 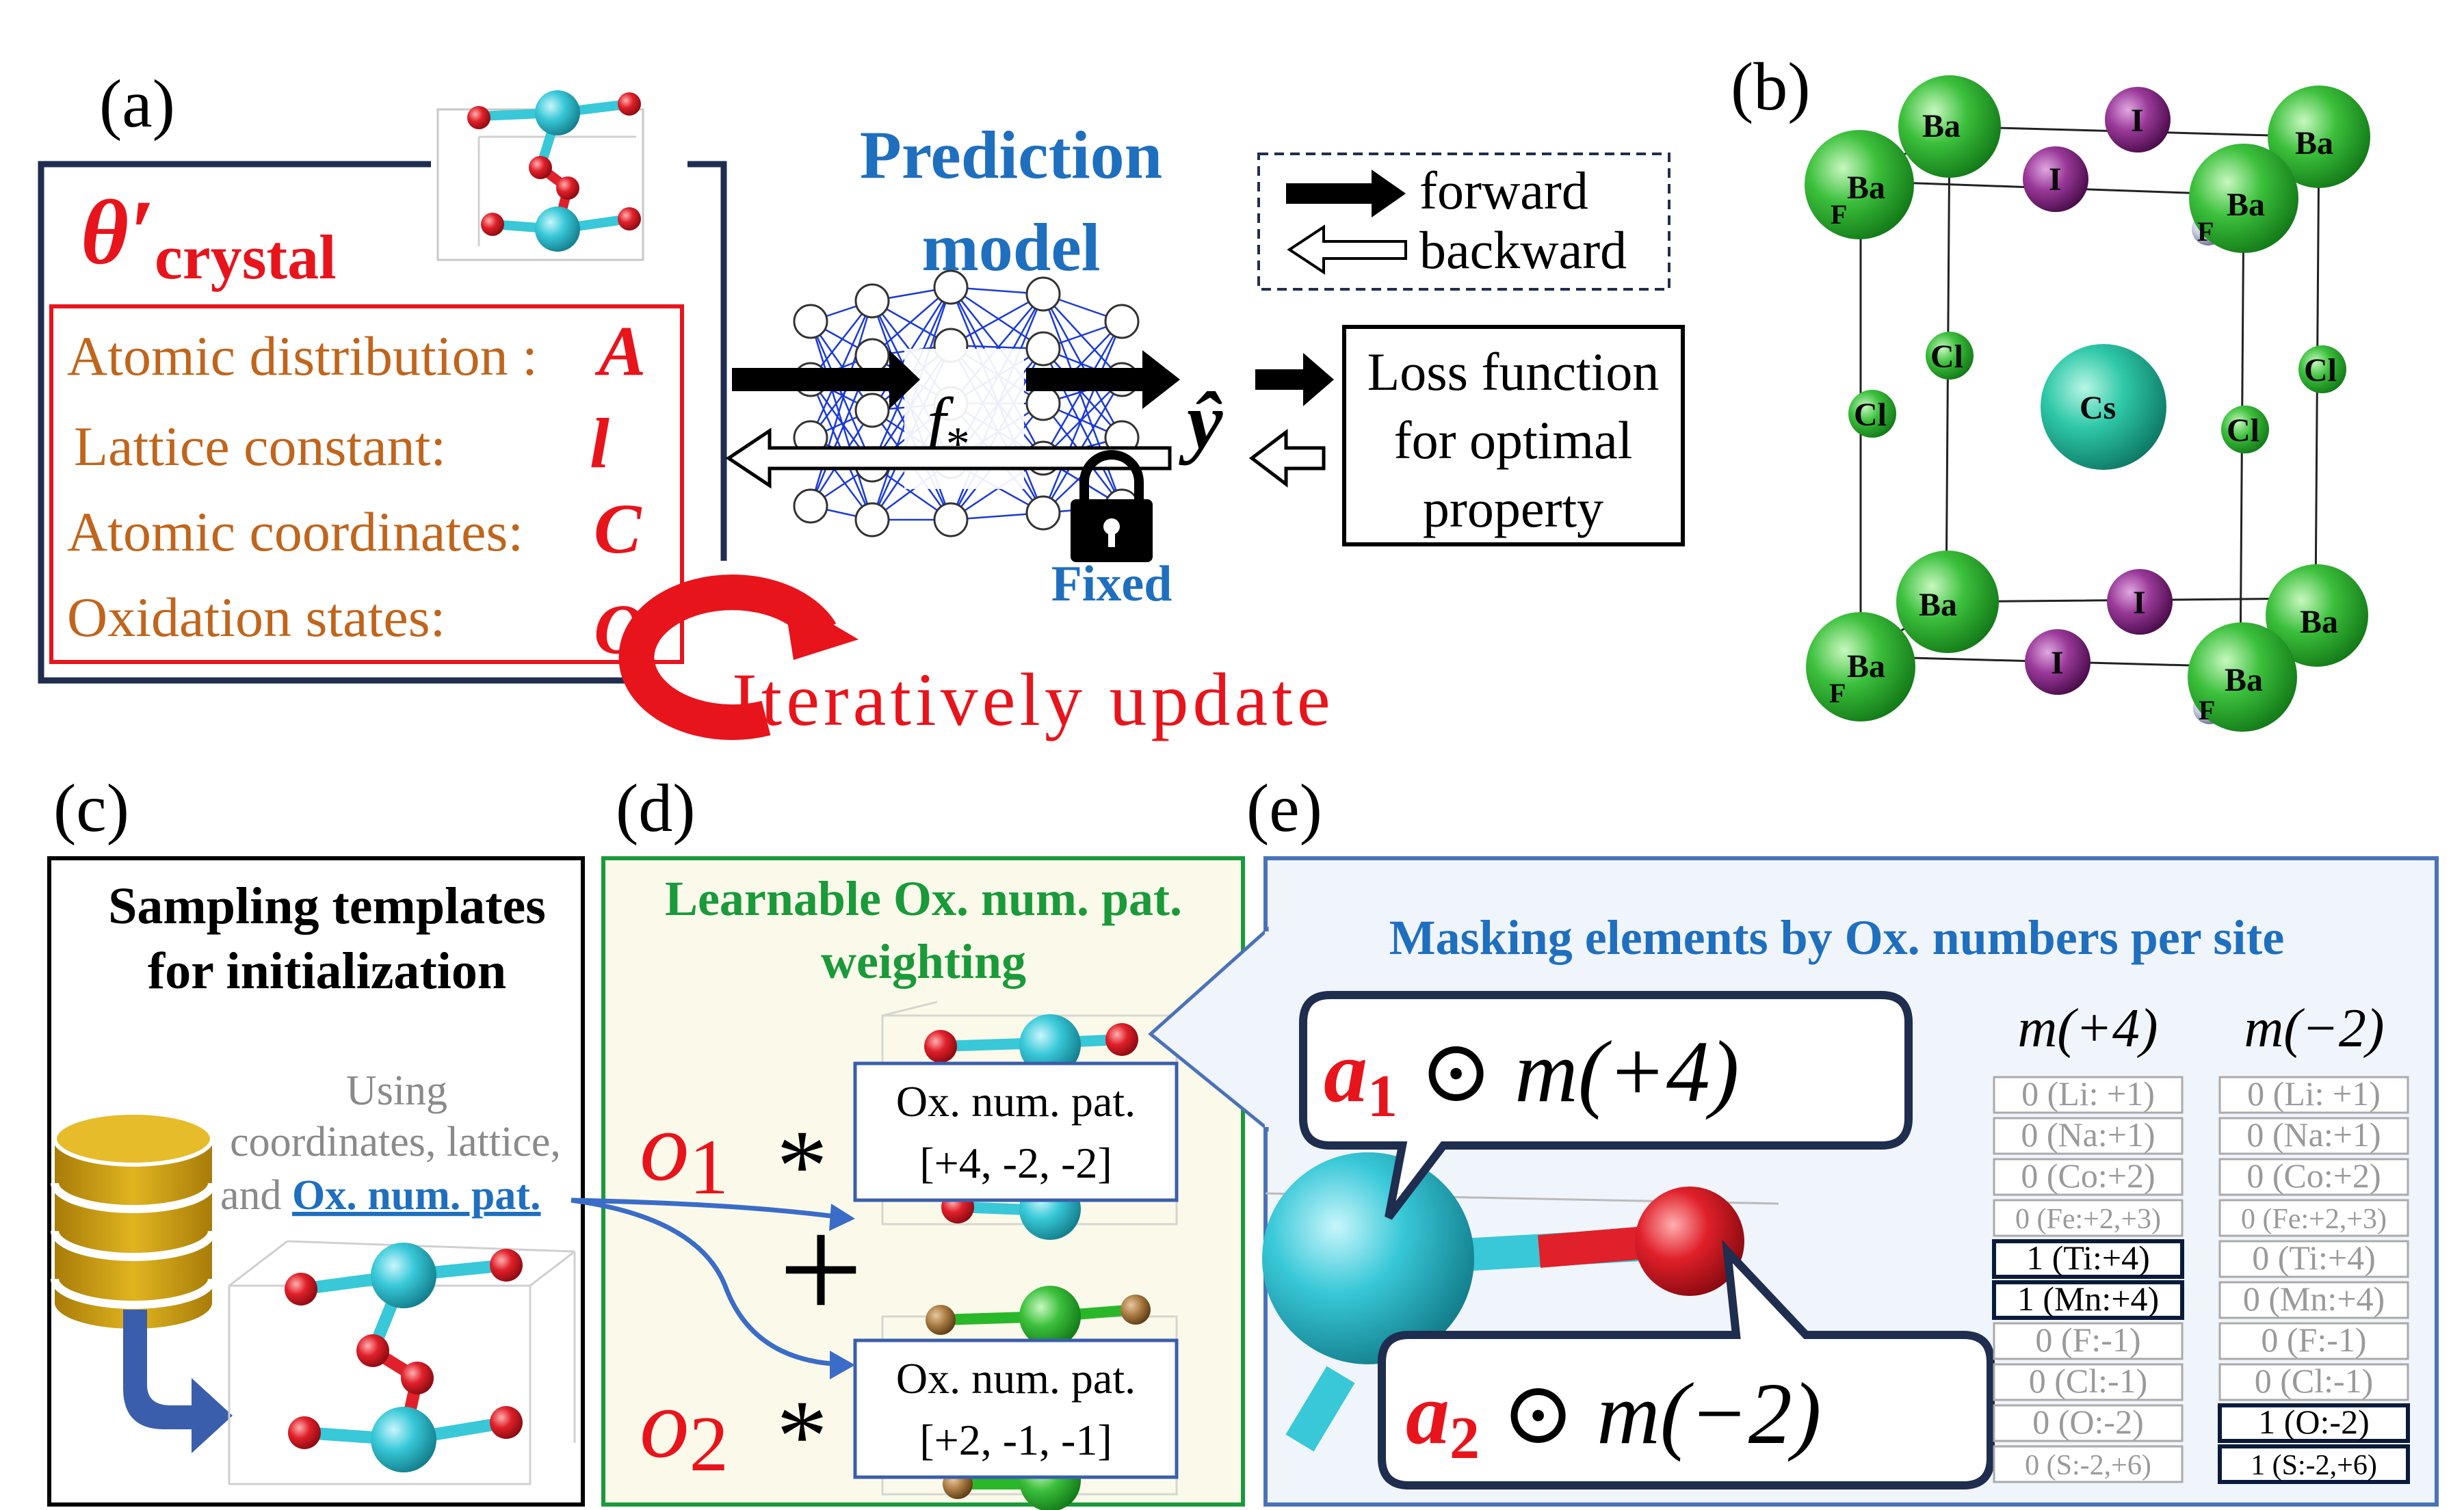 I want to click on arrow-legend-box, so click(x=1463, y=222).